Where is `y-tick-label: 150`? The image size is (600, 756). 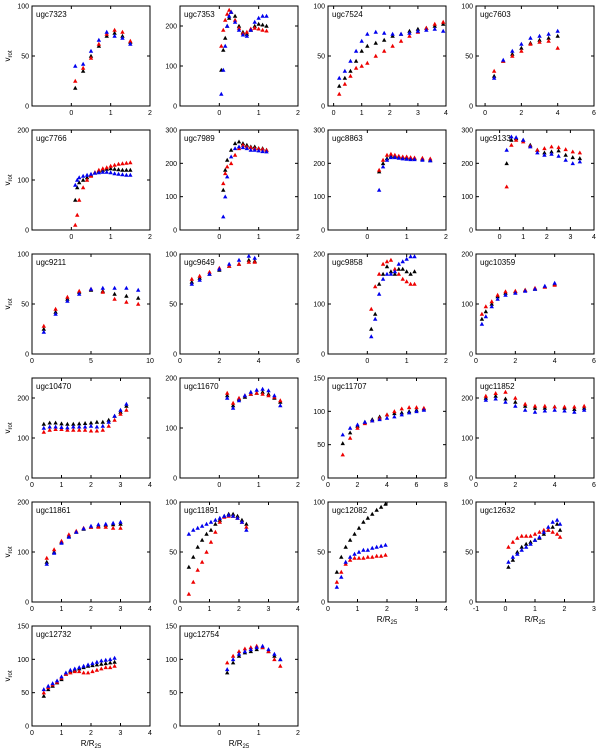
y-tick-label: 150 is located at coordinates (23, 627).